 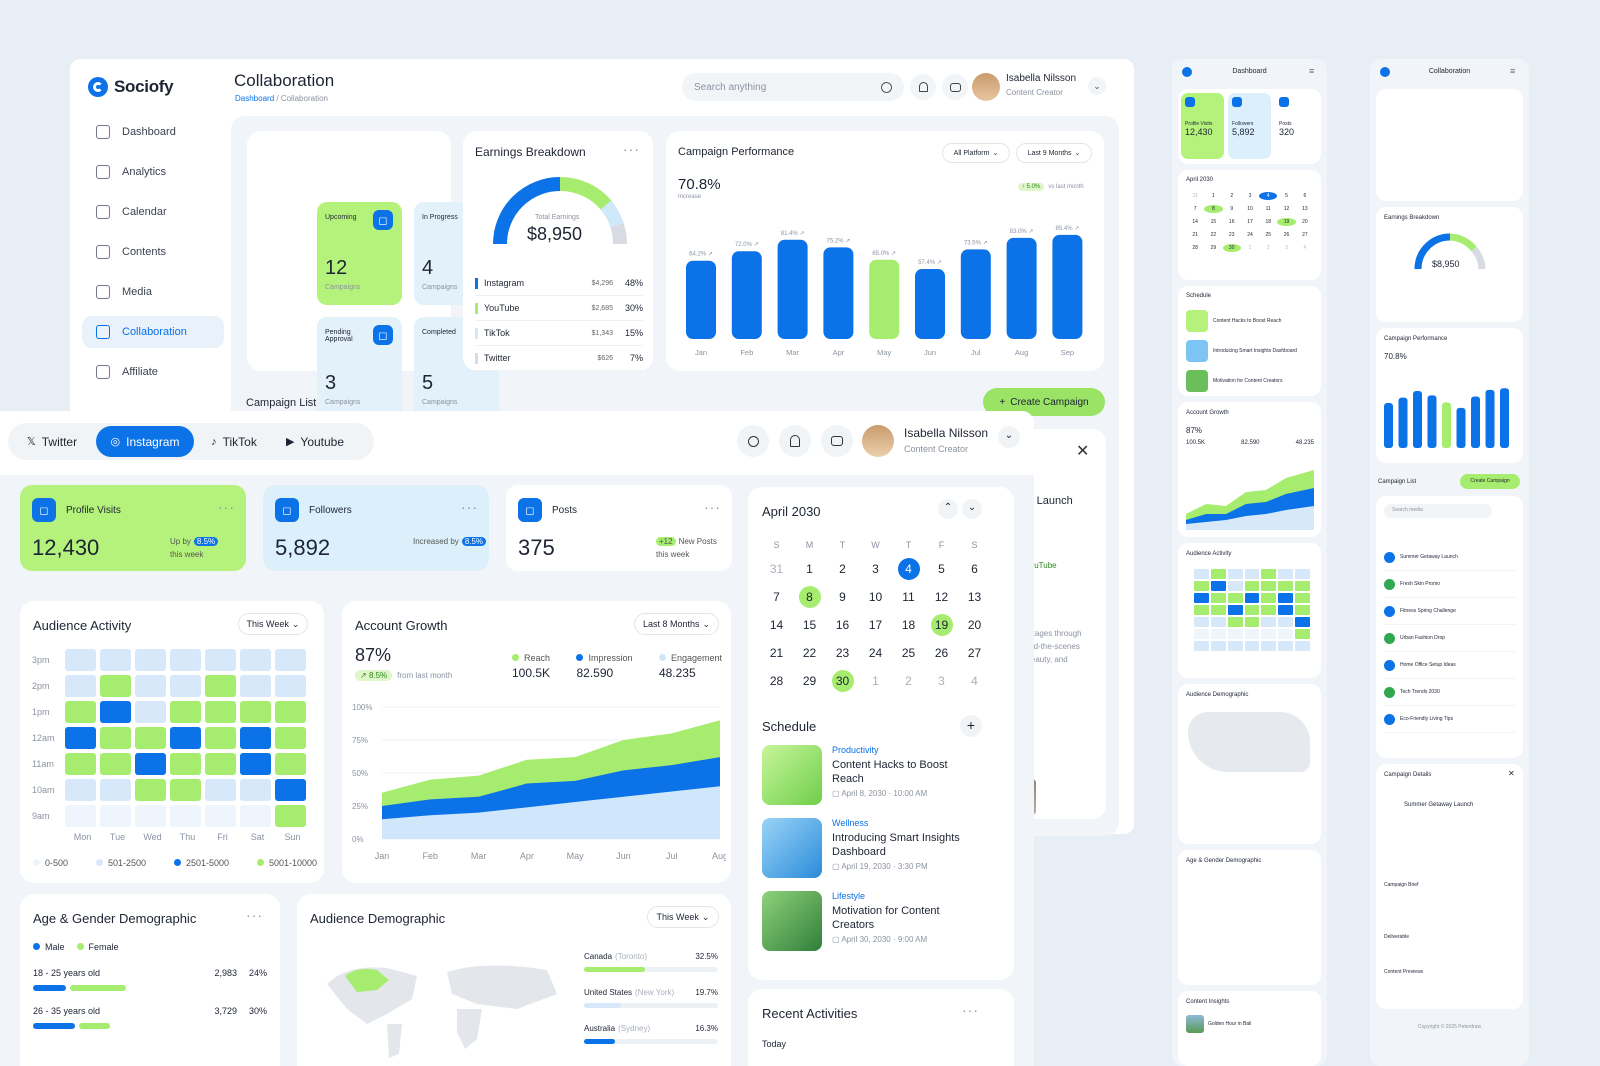 I want to click on calendar-day: 6, so click(x=974, y=569).